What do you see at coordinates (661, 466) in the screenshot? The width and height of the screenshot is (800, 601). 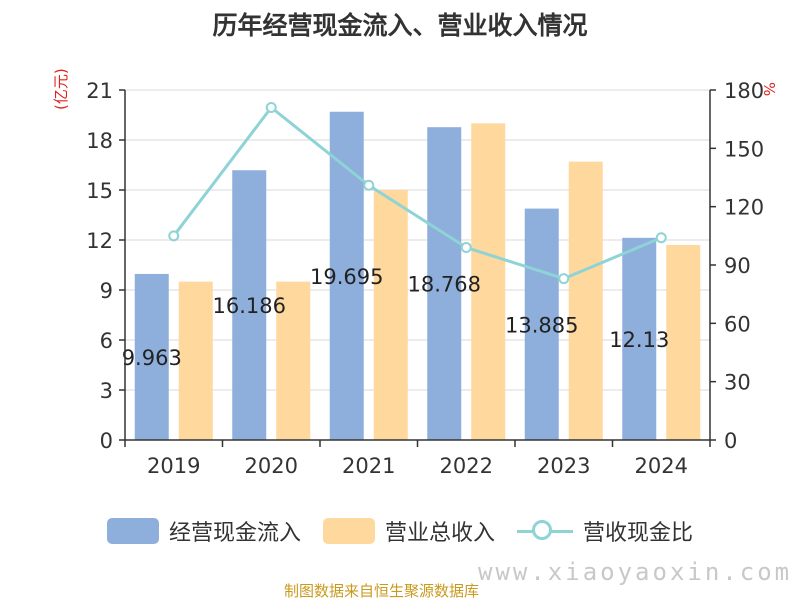 I see `x-tick-label: 2024` at bounding box center [661, 466].